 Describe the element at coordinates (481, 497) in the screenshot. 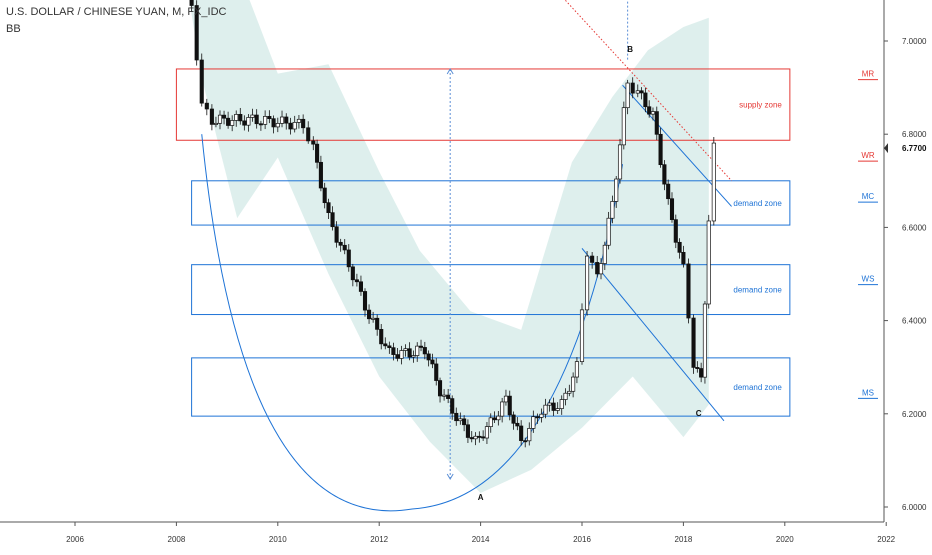

I see `pivot-point-a: A` at that location.